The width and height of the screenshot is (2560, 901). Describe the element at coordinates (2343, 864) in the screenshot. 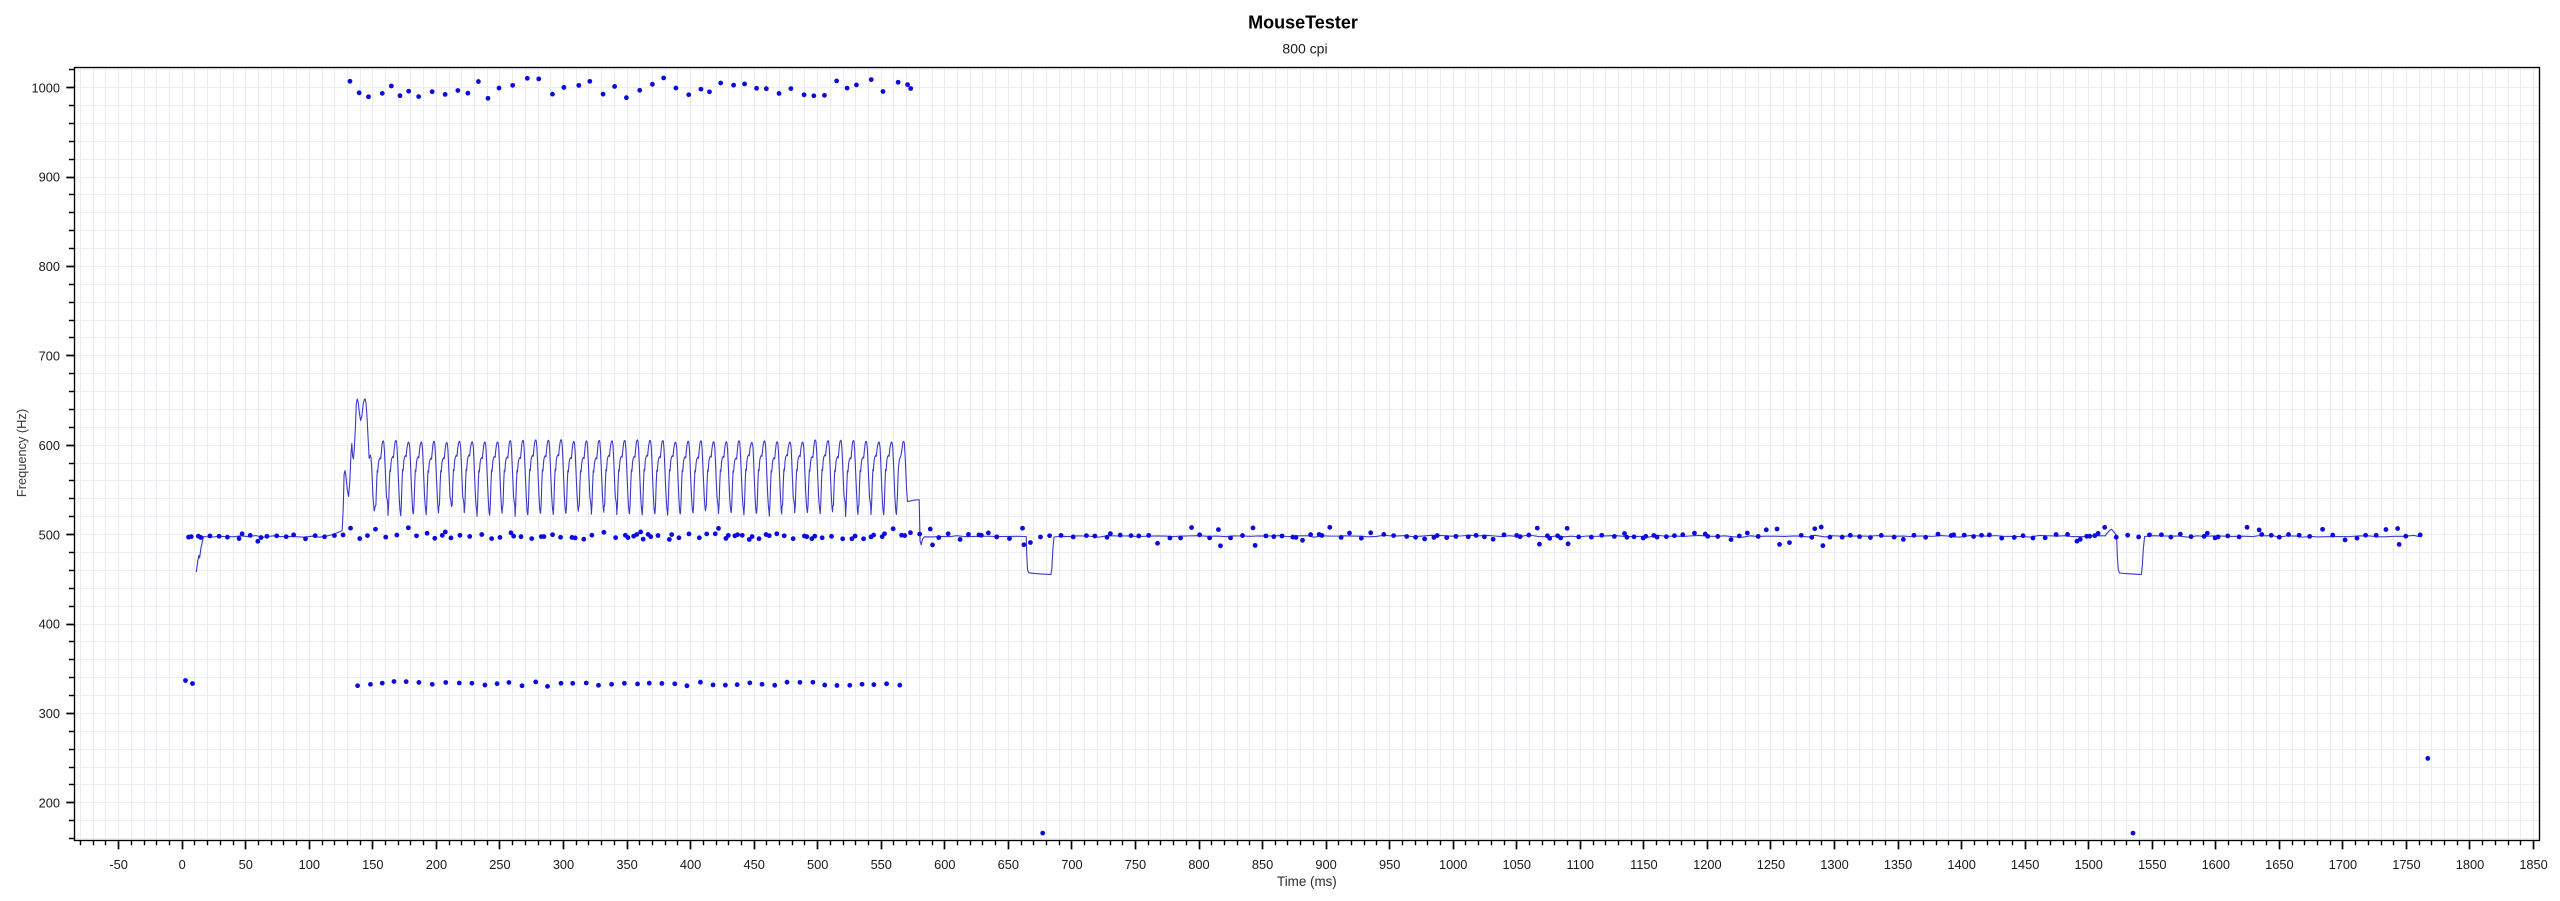

I see `svg-text: 1700` at that location.